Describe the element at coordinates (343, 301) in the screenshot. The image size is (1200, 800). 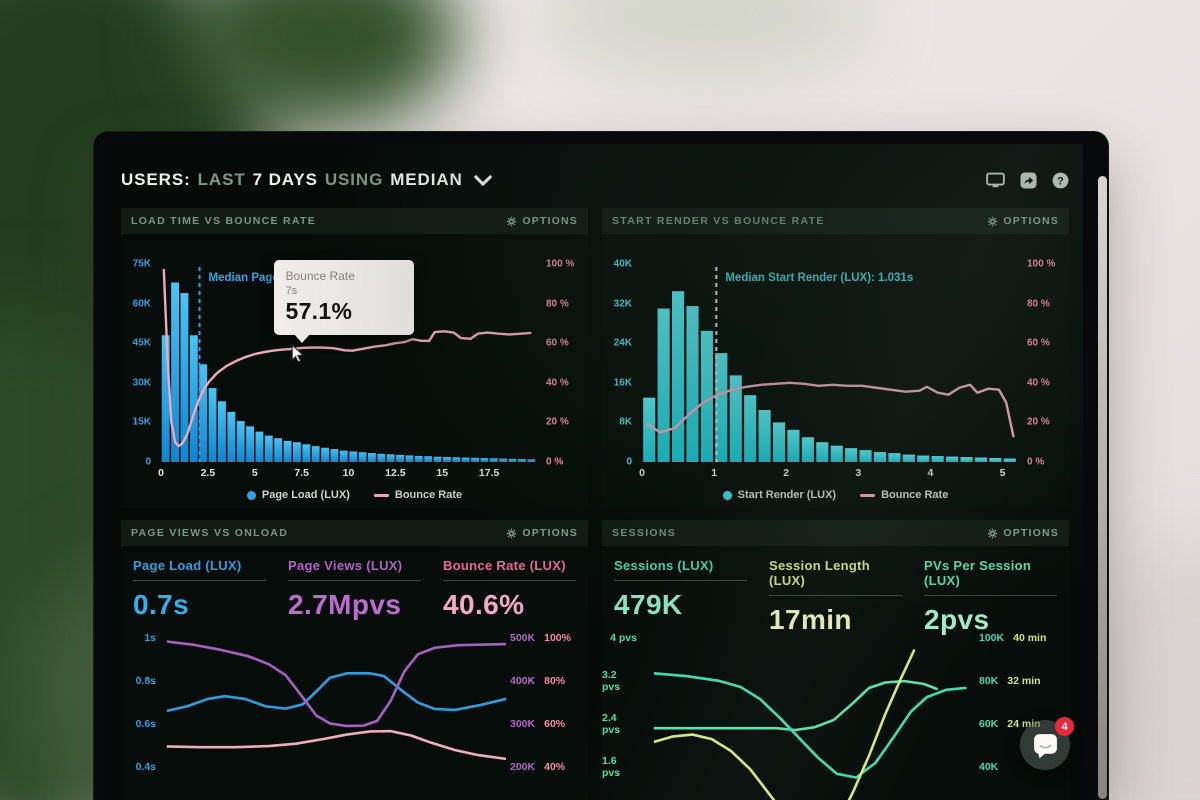
I see `chart-tooltip: Bounce Rate 7s 57.1%` at that location.